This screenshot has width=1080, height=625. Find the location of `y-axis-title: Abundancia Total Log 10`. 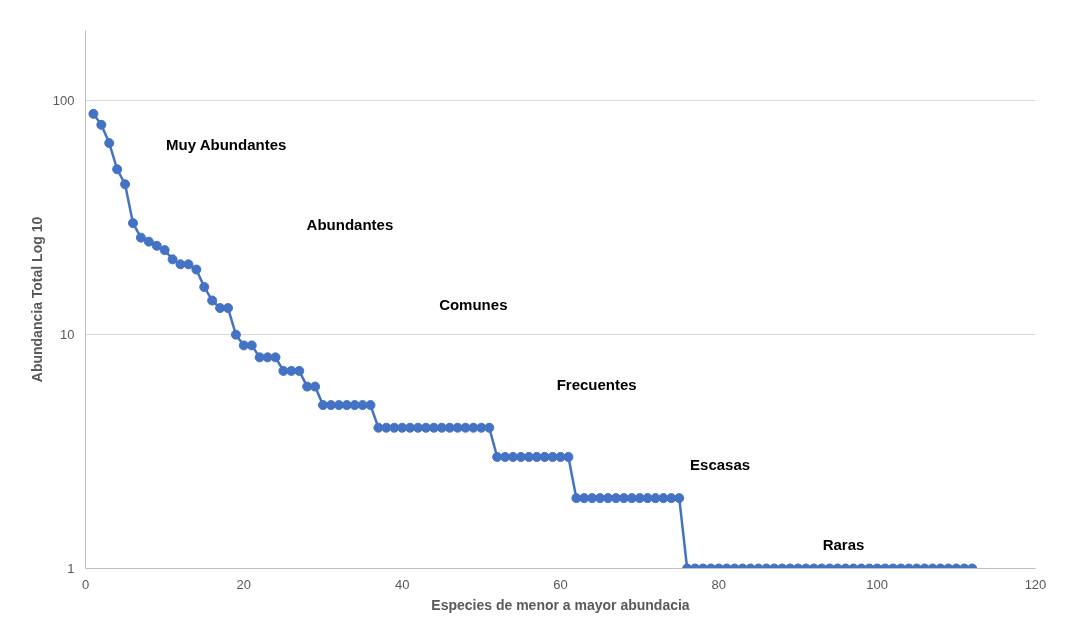

y-axis-title: Abundancia Total Log 10 is located at coordinates (36, 299).